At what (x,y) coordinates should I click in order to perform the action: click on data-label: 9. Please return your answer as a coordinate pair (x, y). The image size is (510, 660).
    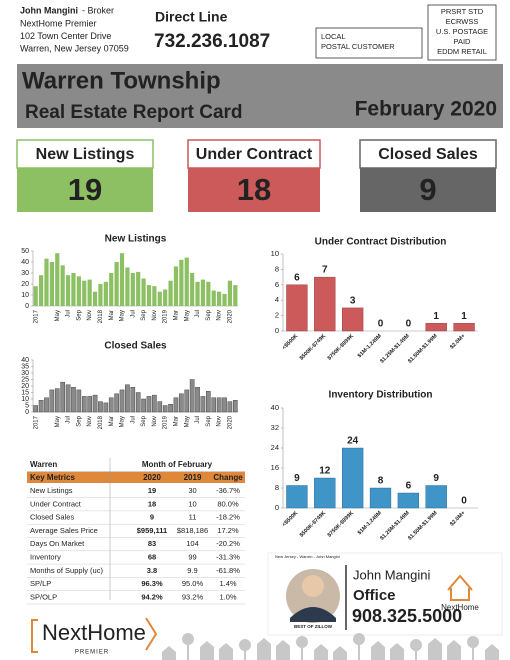
    Looking at the image, I should click on (436, 478).